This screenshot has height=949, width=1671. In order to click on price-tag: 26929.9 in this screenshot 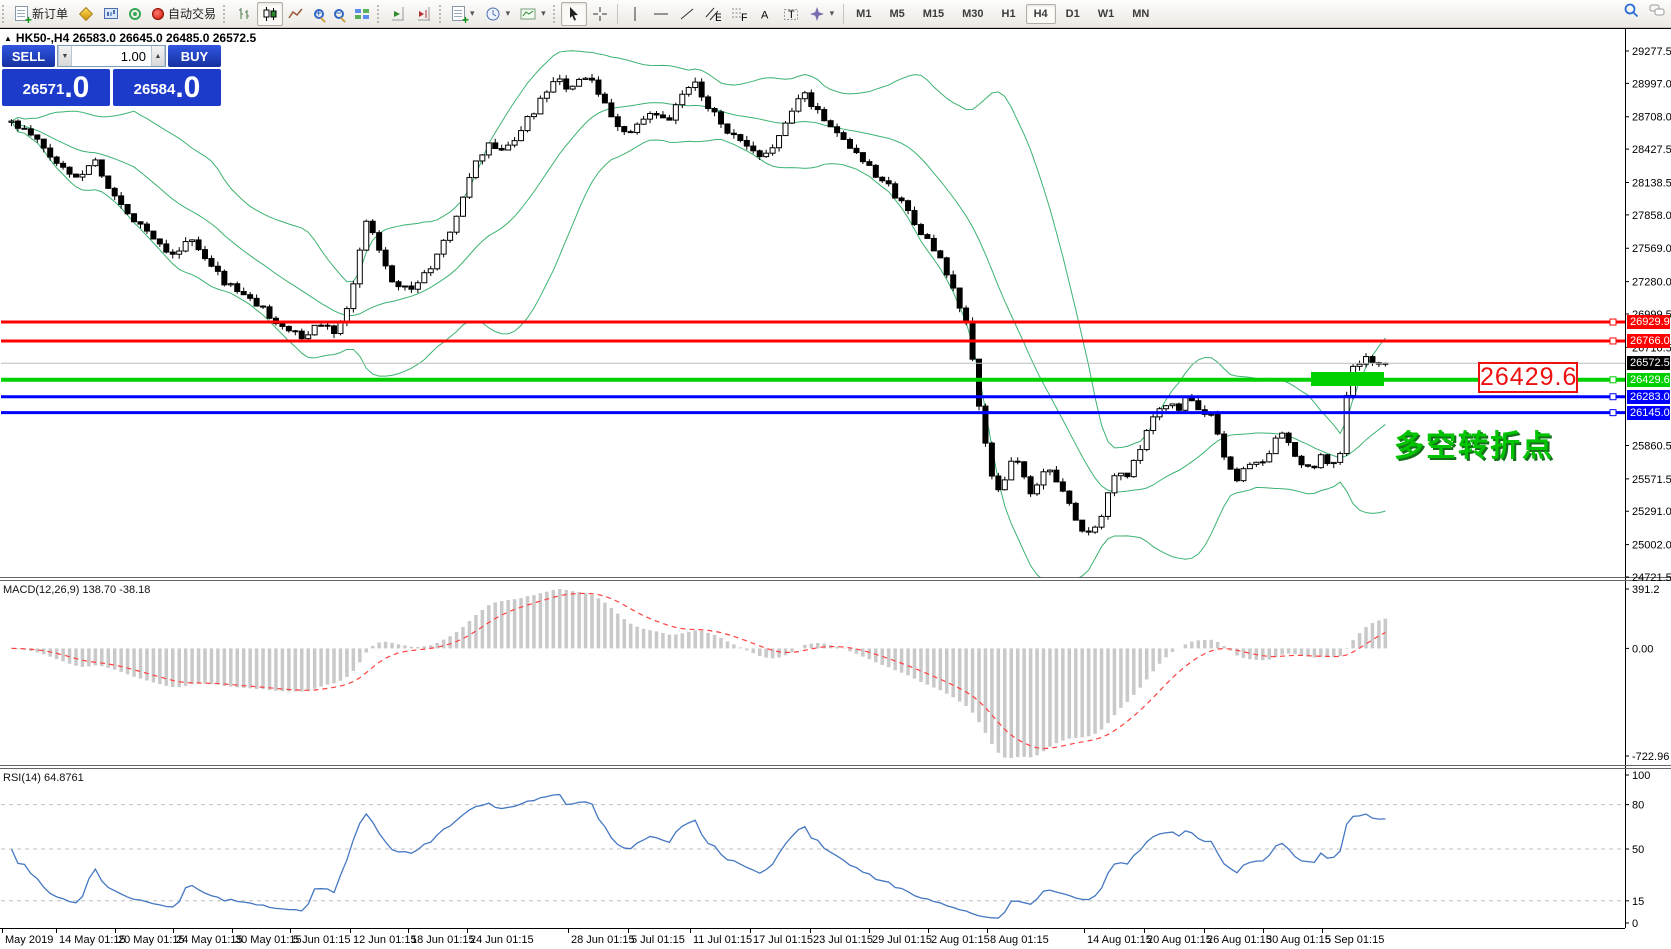, I will do `click(1648, 322)`.